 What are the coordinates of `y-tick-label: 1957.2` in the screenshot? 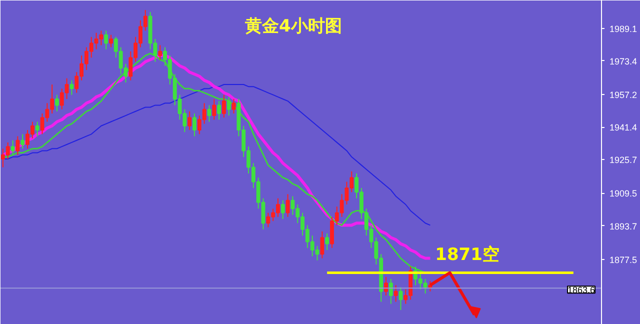 It's located at (624, 95).